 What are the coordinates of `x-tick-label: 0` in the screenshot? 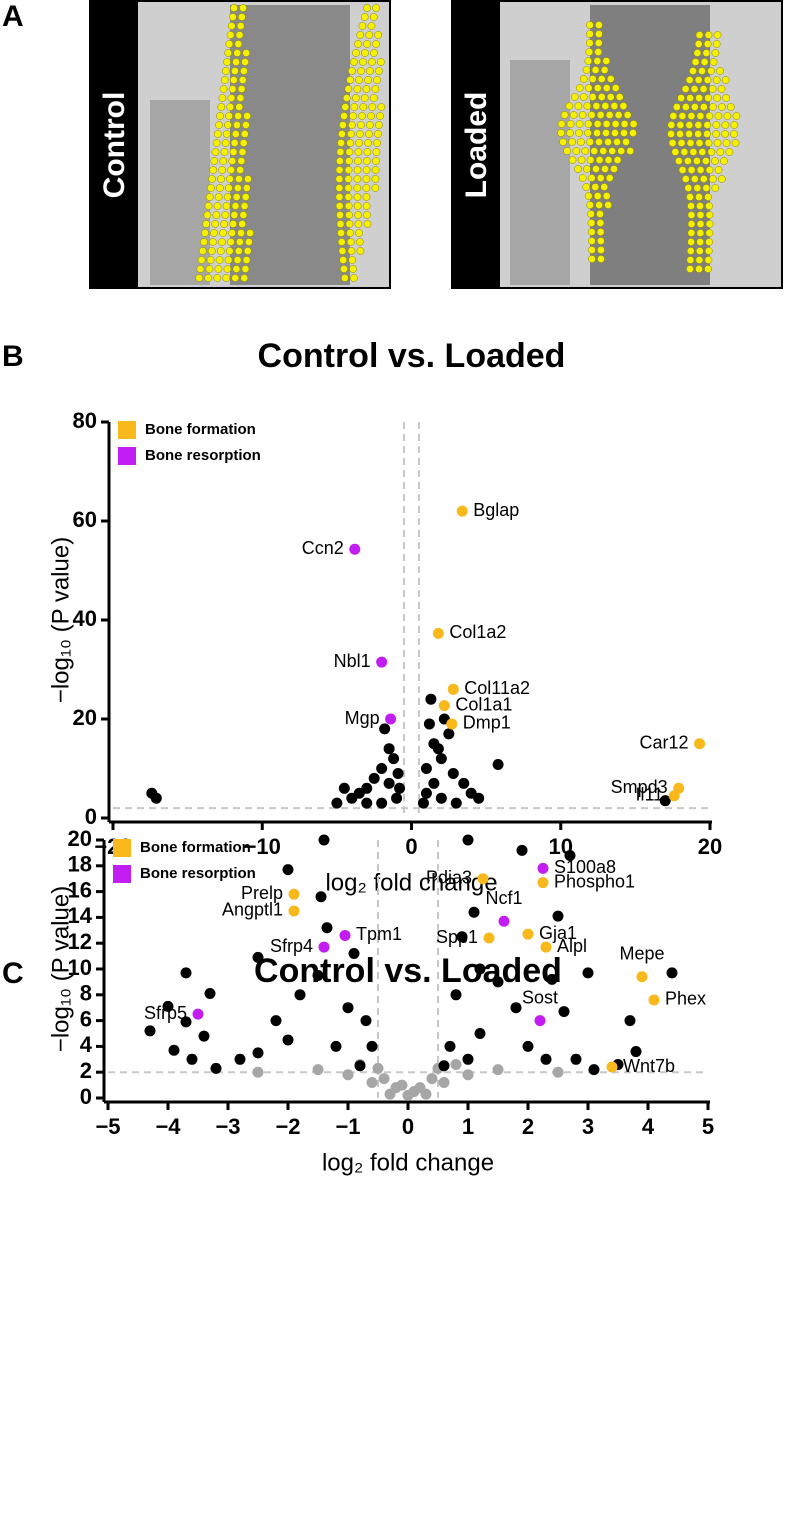 It's located at (411, 846).